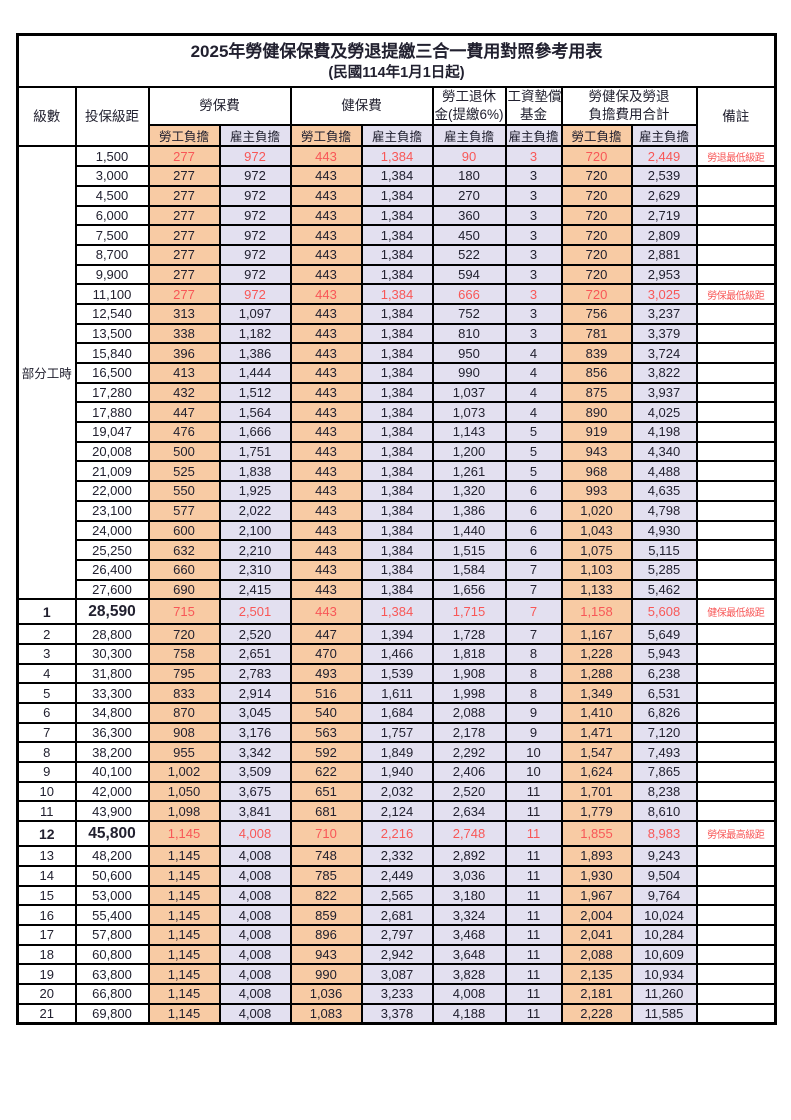 The image size is (791, 1120). What do you see at coordinates (664, 954) in the screenshot?
I see `value-cell: 10,609` at bounding box center [664, 954].